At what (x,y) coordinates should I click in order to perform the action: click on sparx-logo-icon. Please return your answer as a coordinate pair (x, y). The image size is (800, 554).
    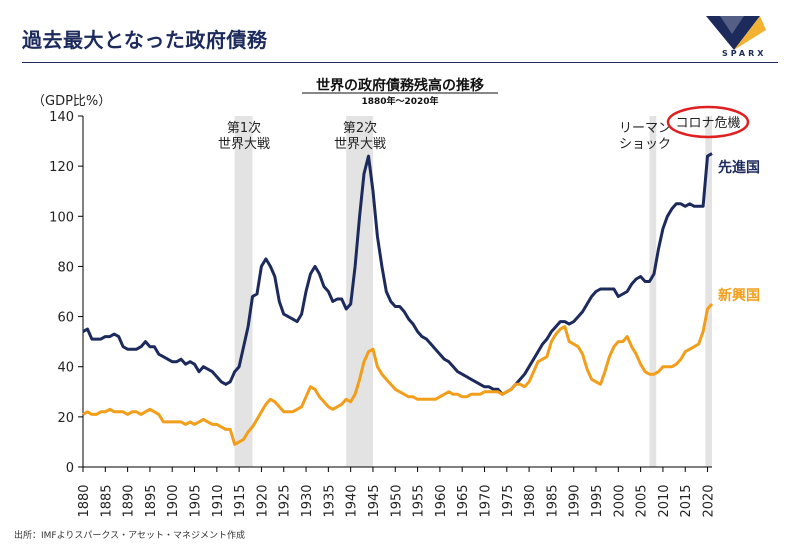
    Looking at the image, I should click on (736, 33).